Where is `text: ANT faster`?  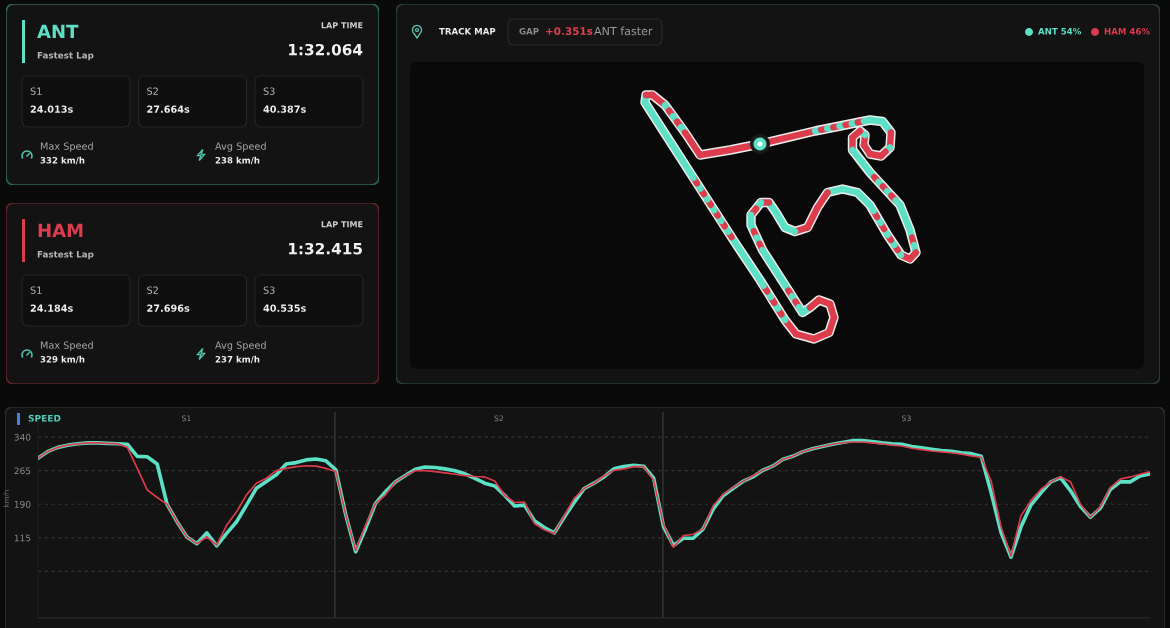
text: ANT faster is located at coordinates (623, 31).